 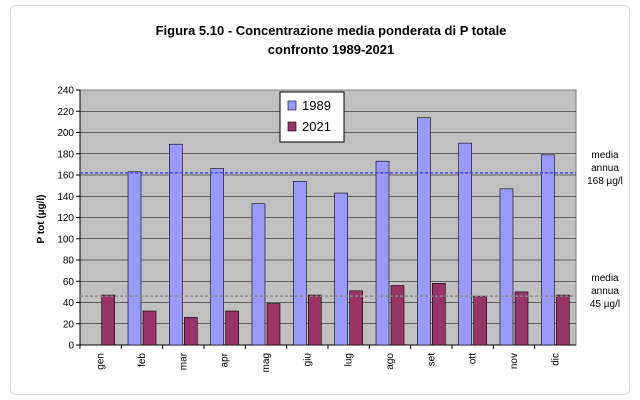 What do you see at coordinates (439, 314) in the screenshot?
I see `bar-2021-set` at bounding box center [439, 314].